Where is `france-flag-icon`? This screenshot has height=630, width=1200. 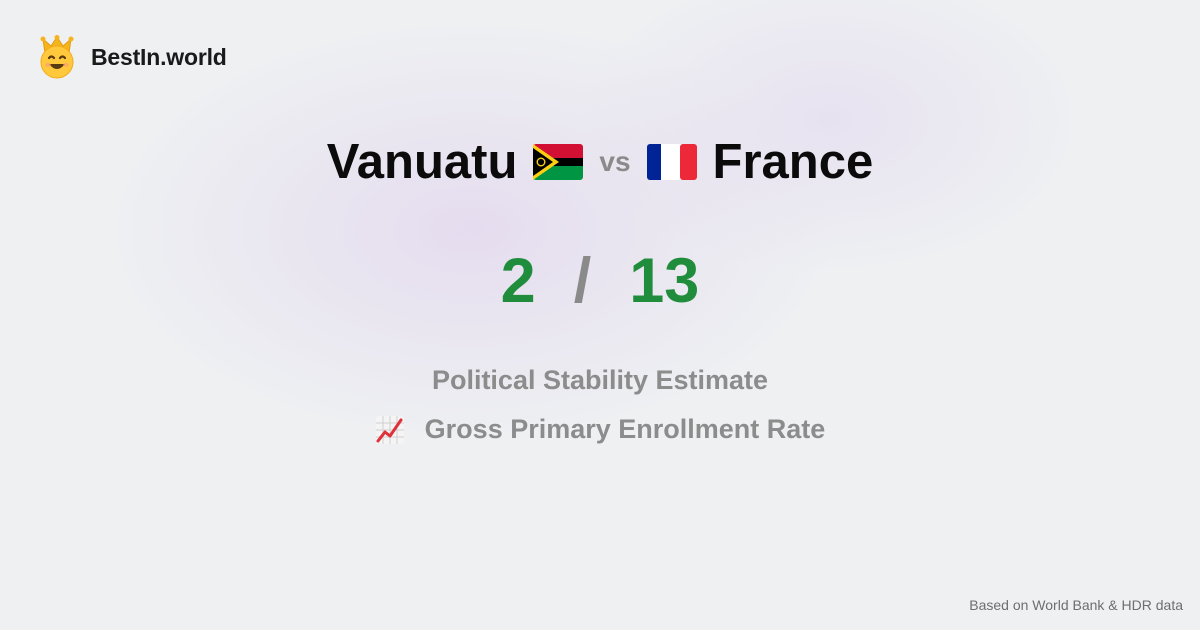 france-flag-icon is located at coordinates (671, 162).